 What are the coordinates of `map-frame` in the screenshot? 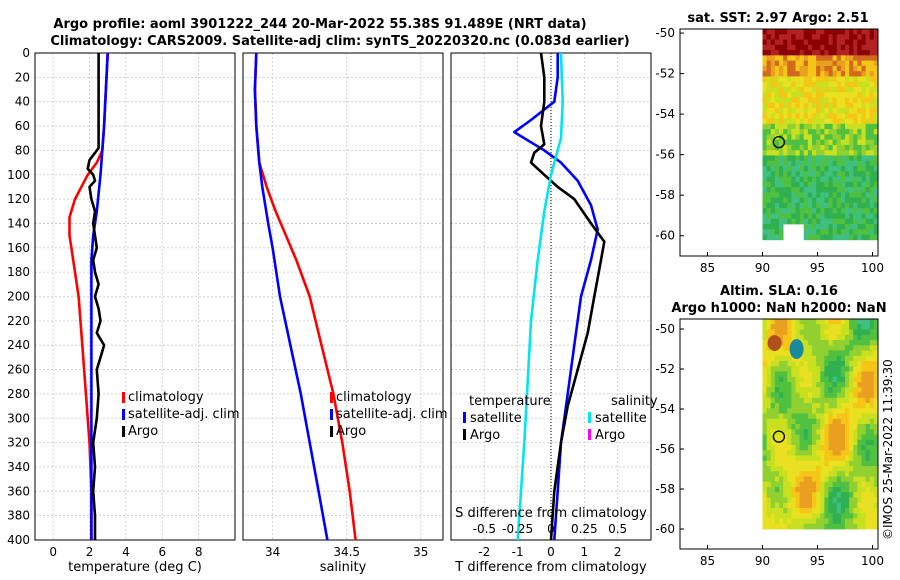 It's located at (779, 142).